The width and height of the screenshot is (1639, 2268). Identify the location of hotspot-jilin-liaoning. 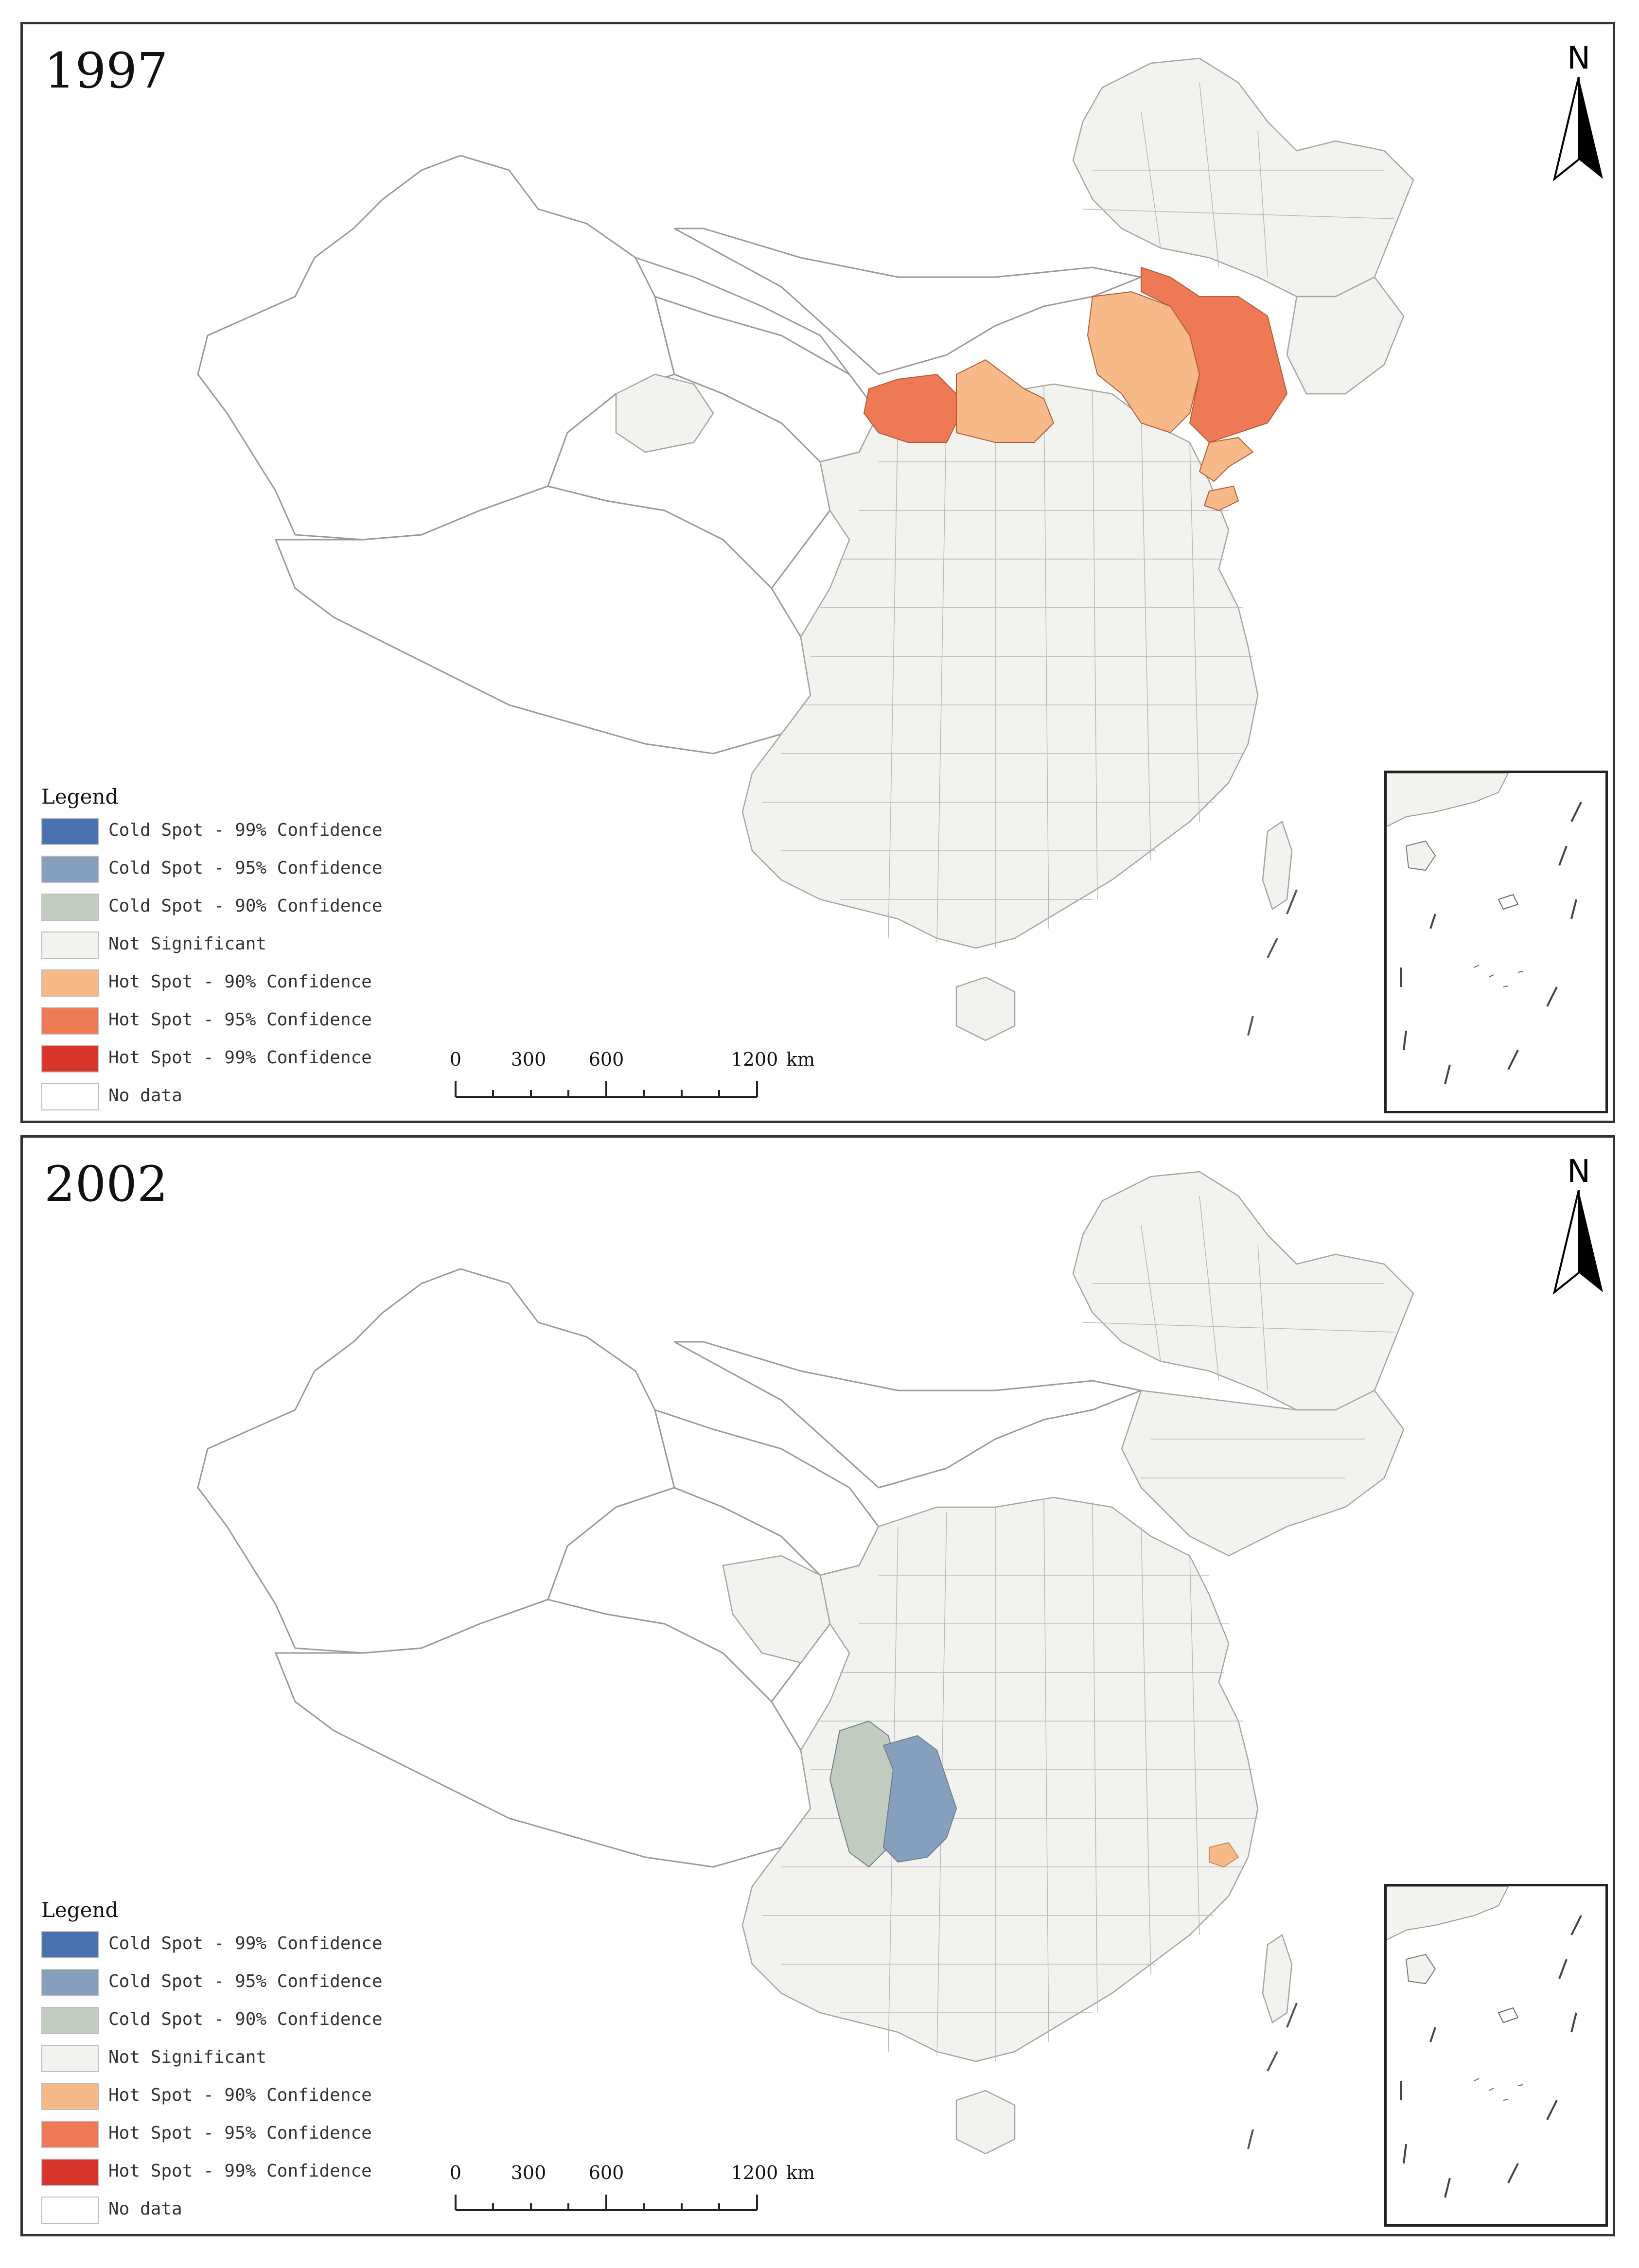
(1214, 354).